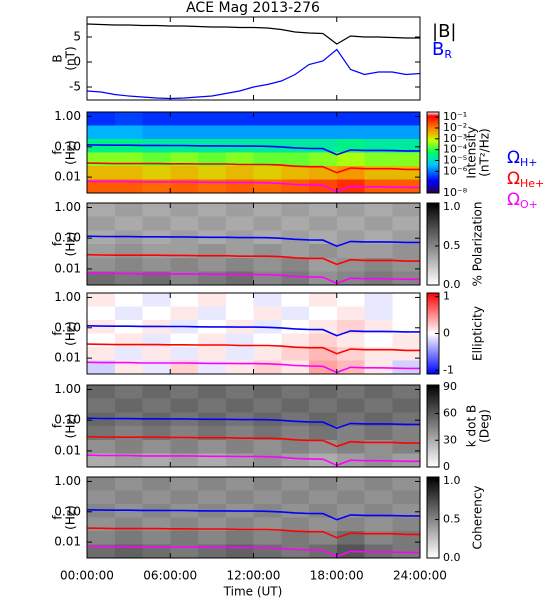 The height and width of the screenshot is (600, 550). What do you see at coordinates (450, 413) in the screenshot?
I see `colorbar-tick-label: 60` at bounding box center [450, 413].